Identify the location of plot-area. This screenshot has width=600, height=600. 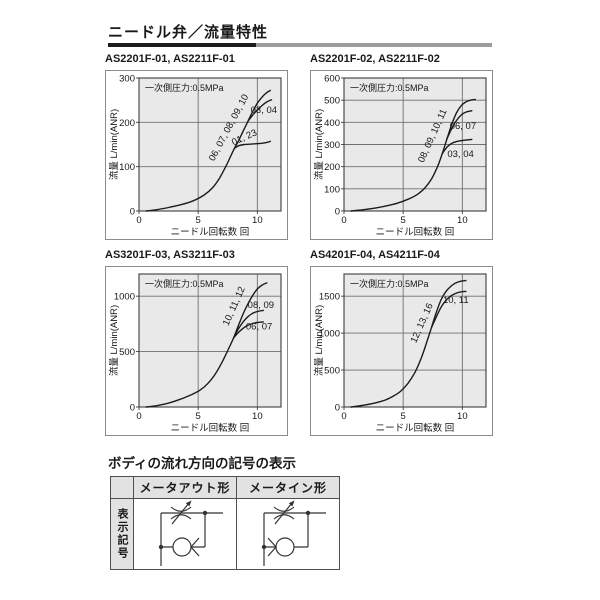
(210, 340).